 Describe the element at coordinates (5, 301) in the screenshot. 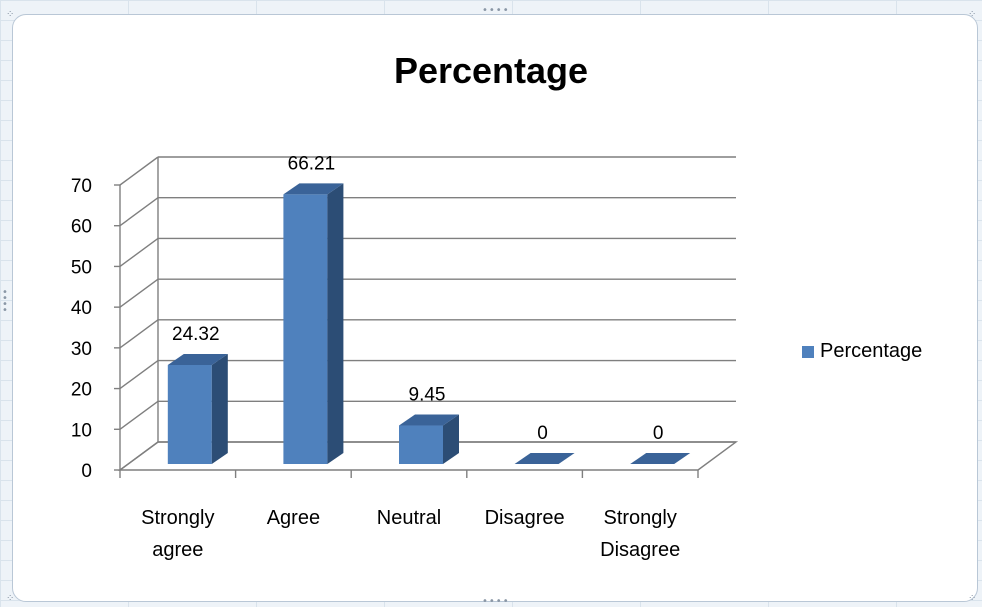

I see `resize-handle-left: • • • •` at that location.